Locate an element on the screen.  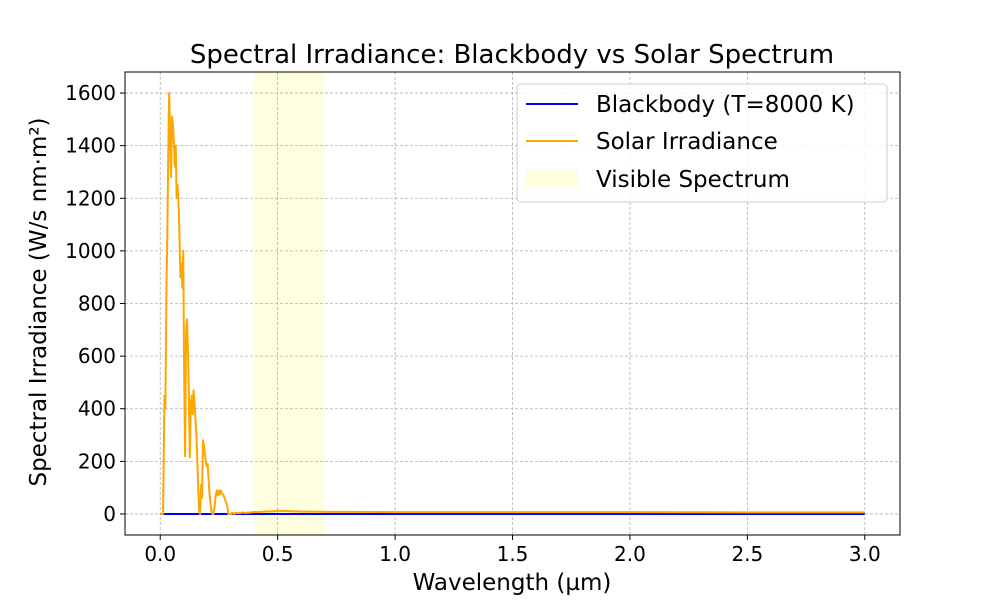
visible-spectrum-band is located at coordinates (289, 303).